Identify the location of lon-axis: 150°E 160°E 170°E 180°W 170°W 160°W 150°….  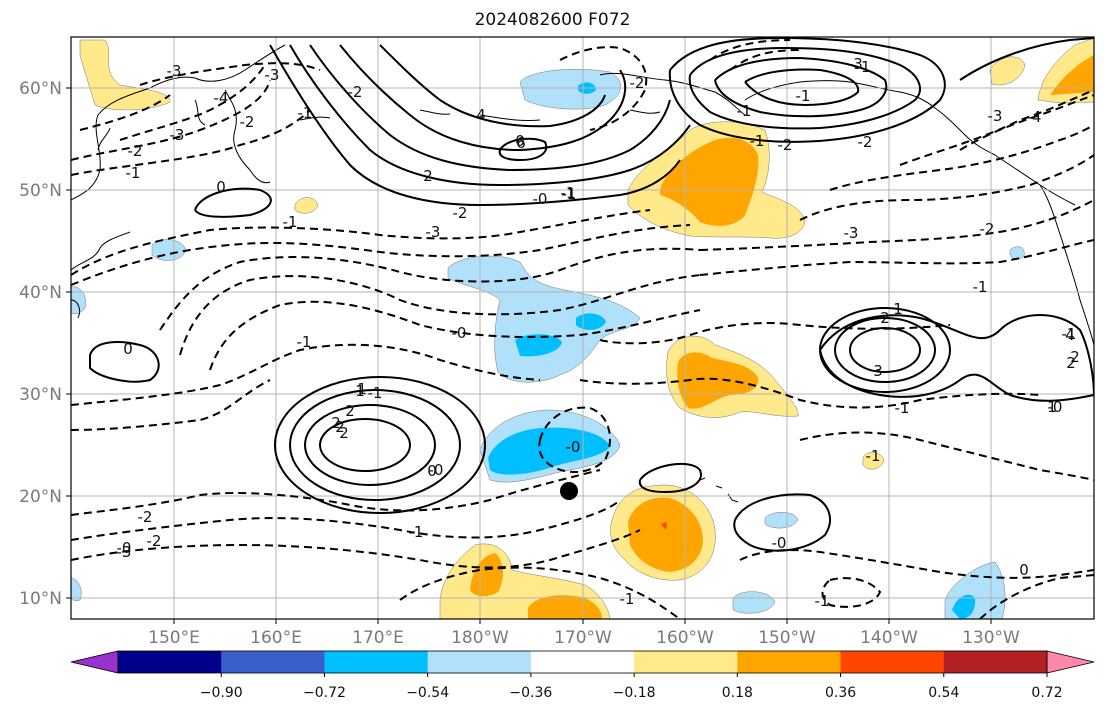
(584, 633).